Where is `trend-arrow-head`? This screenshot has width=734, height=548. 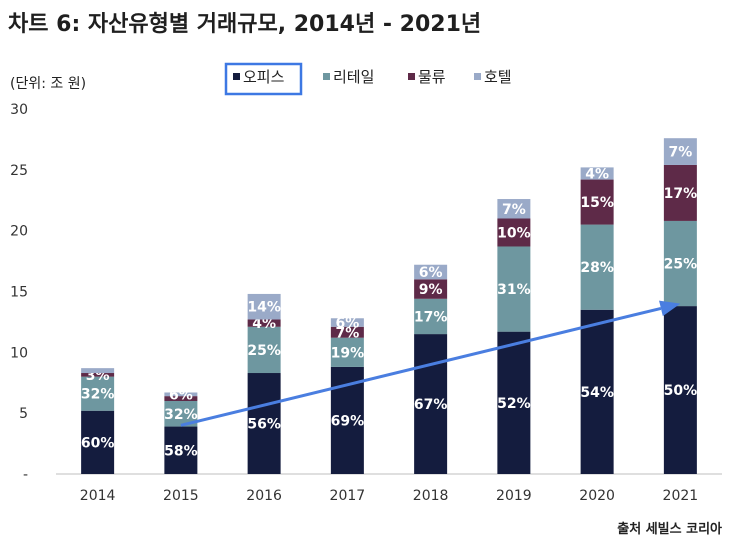 trend-arrow-head is located at coordinates (670, 308).